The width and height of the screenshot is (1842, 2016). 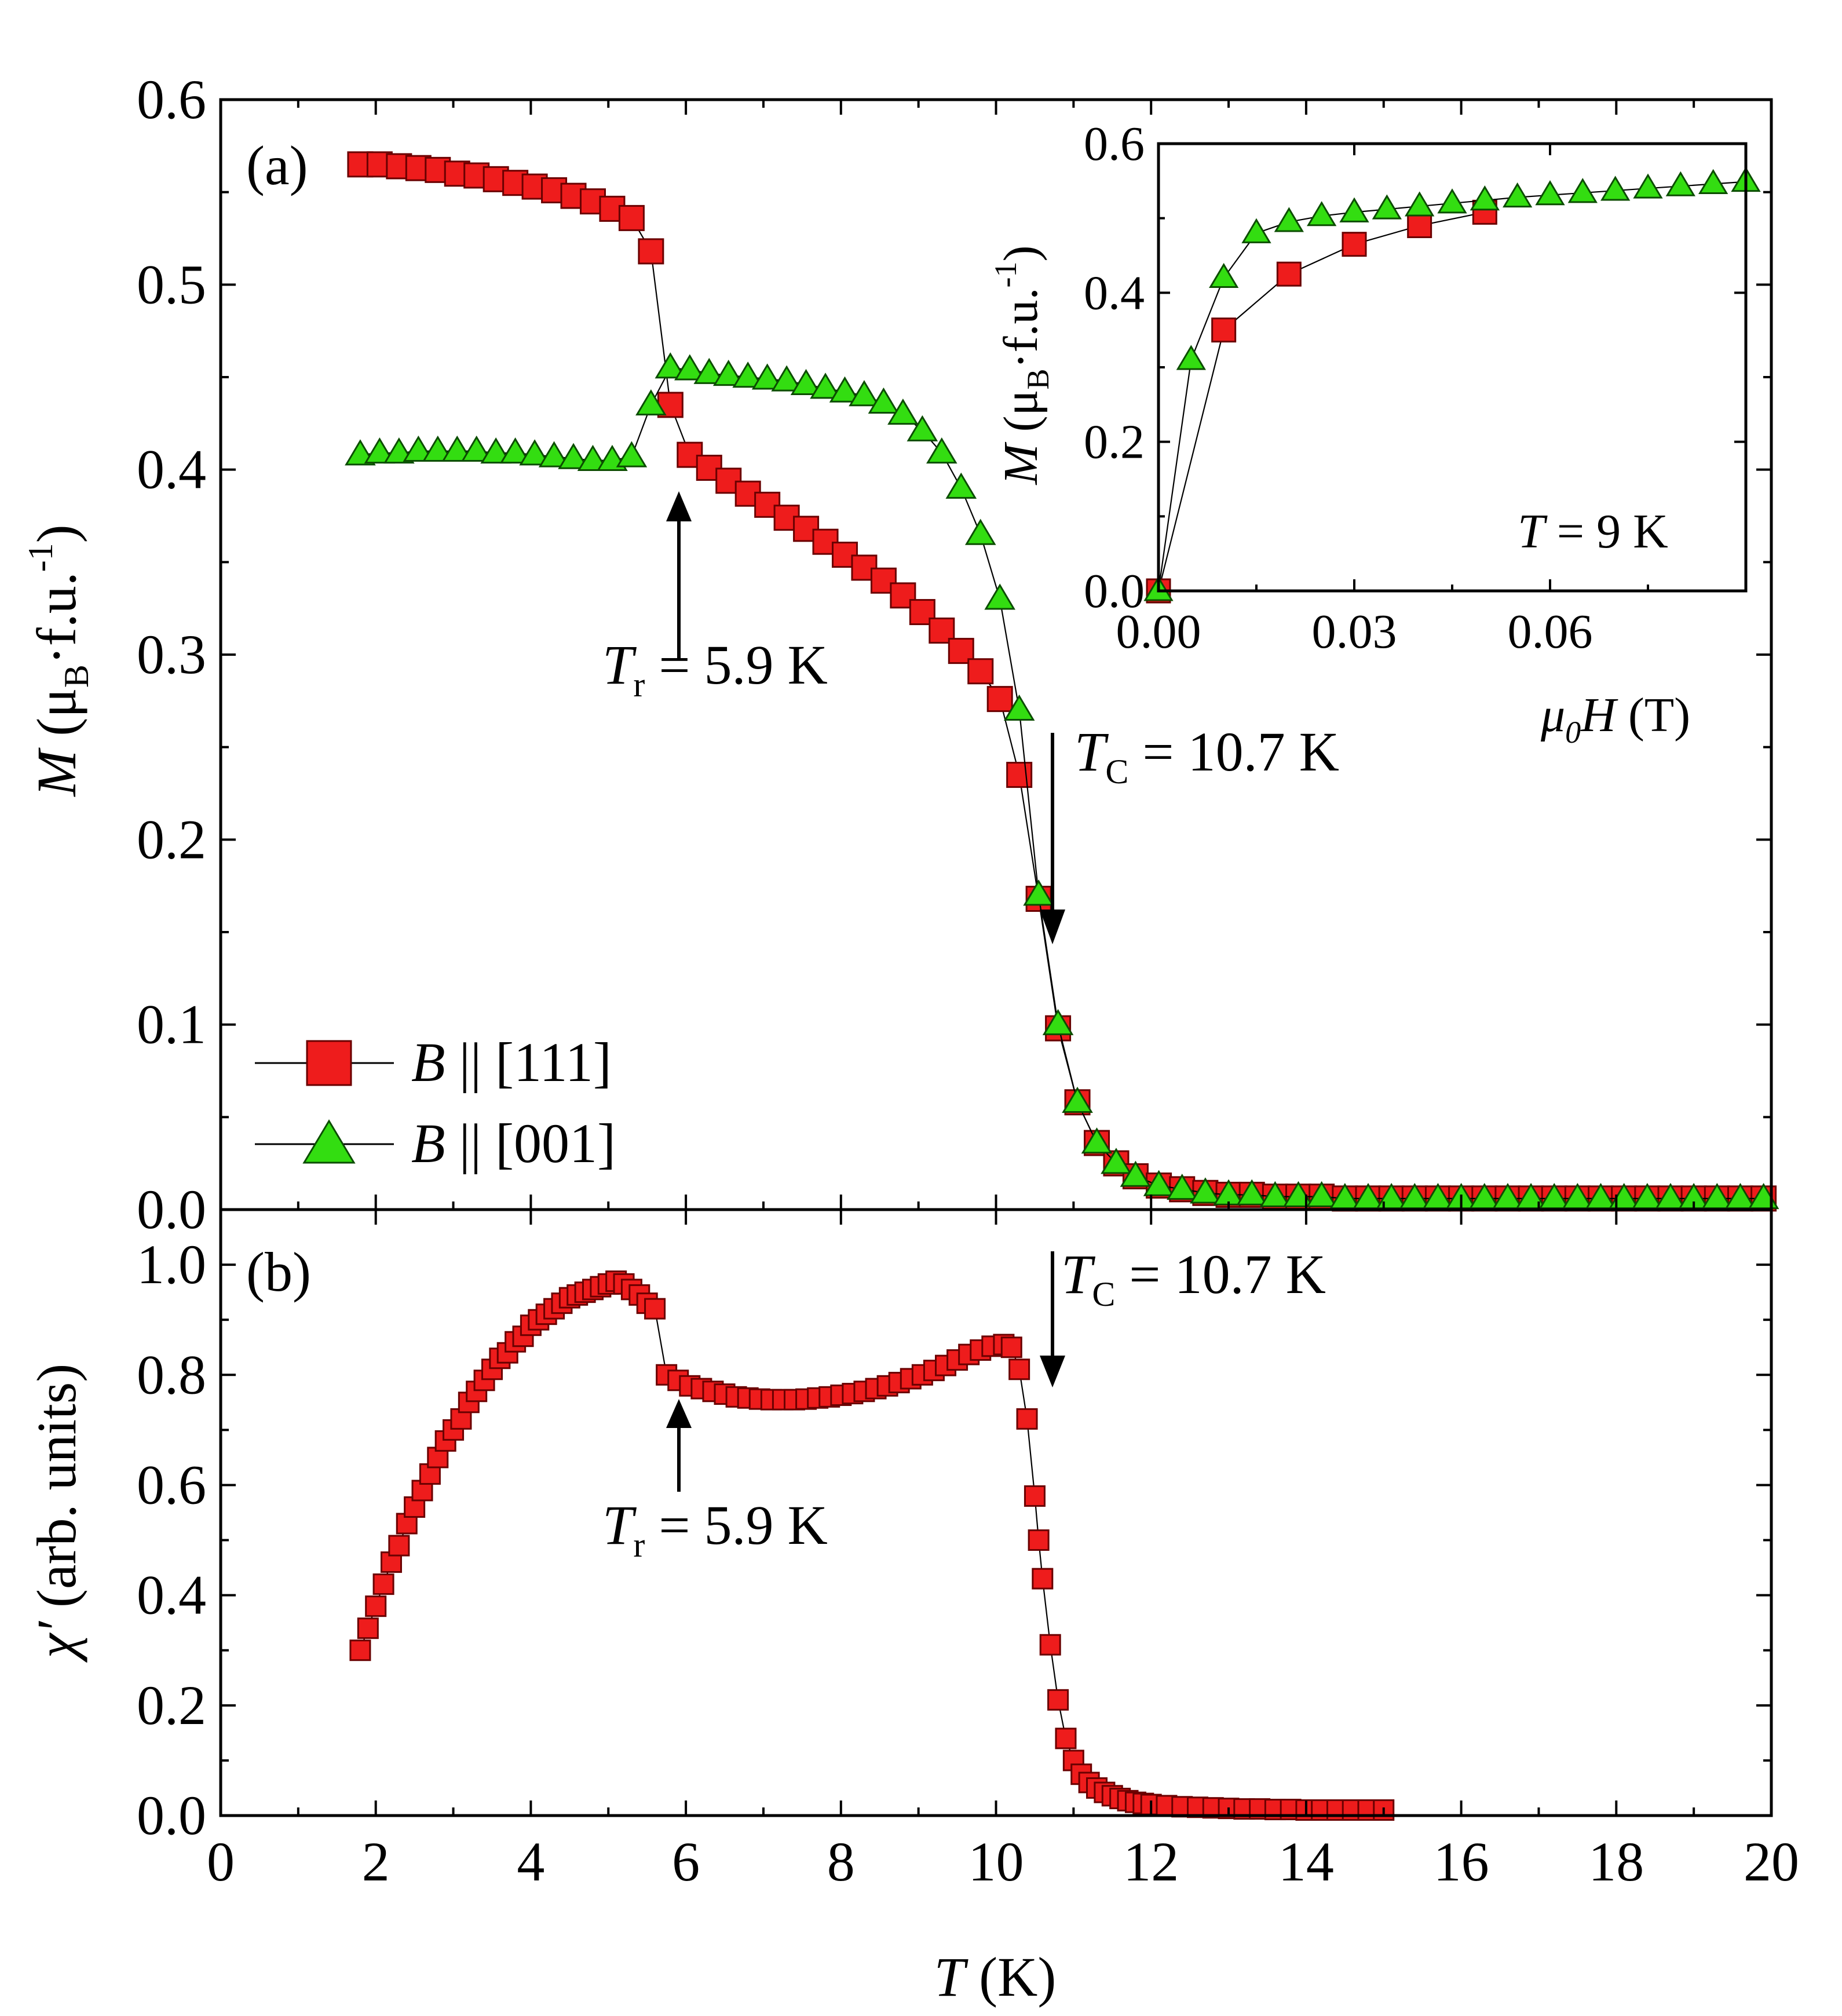 What do you see at coordinates (1306, 1862) in the screenshot?
I see `xtick-label: 14` at bounding box center [1306, 1862].